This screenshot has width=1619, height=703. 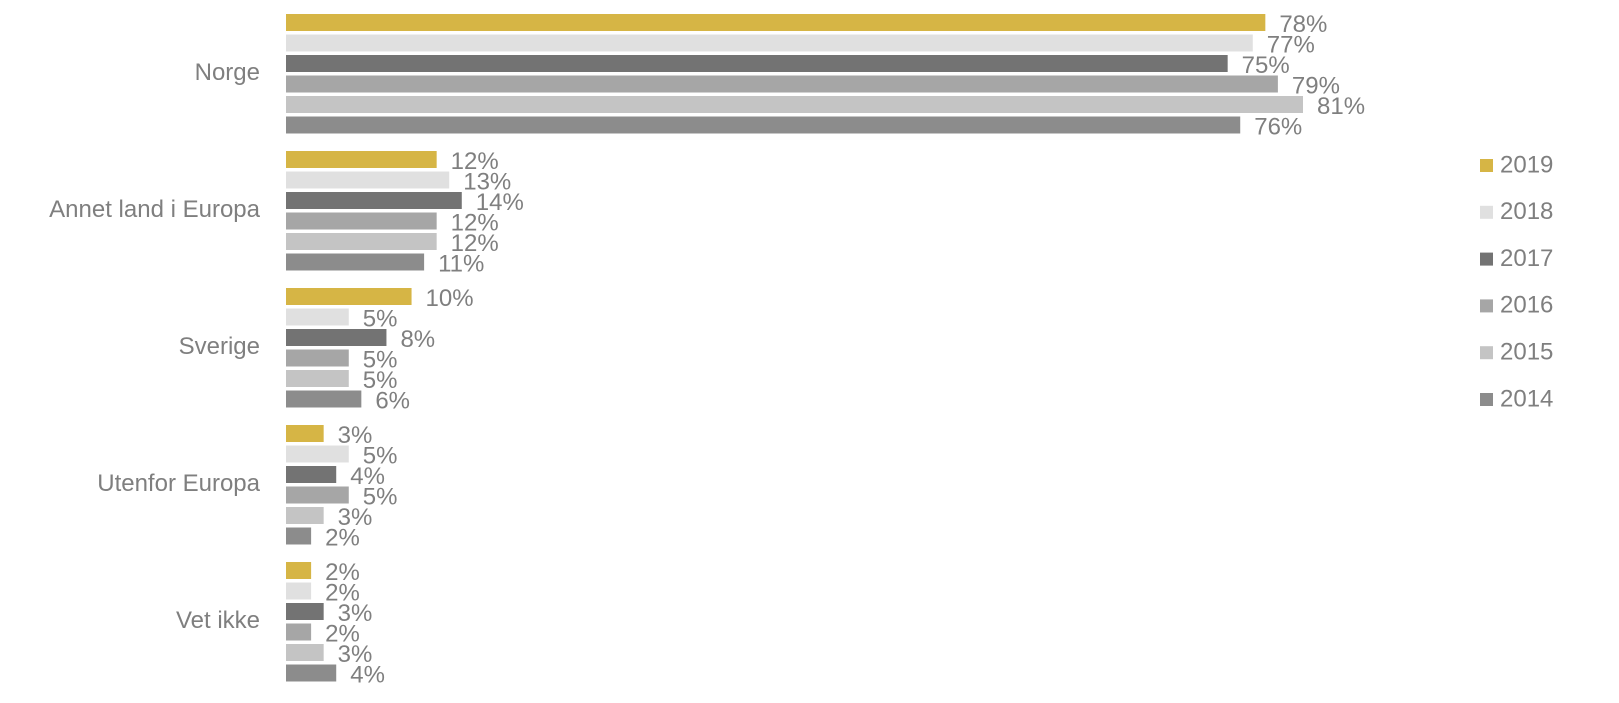 I want to click on legend-label: 2019, so click(x=1526, y=164).